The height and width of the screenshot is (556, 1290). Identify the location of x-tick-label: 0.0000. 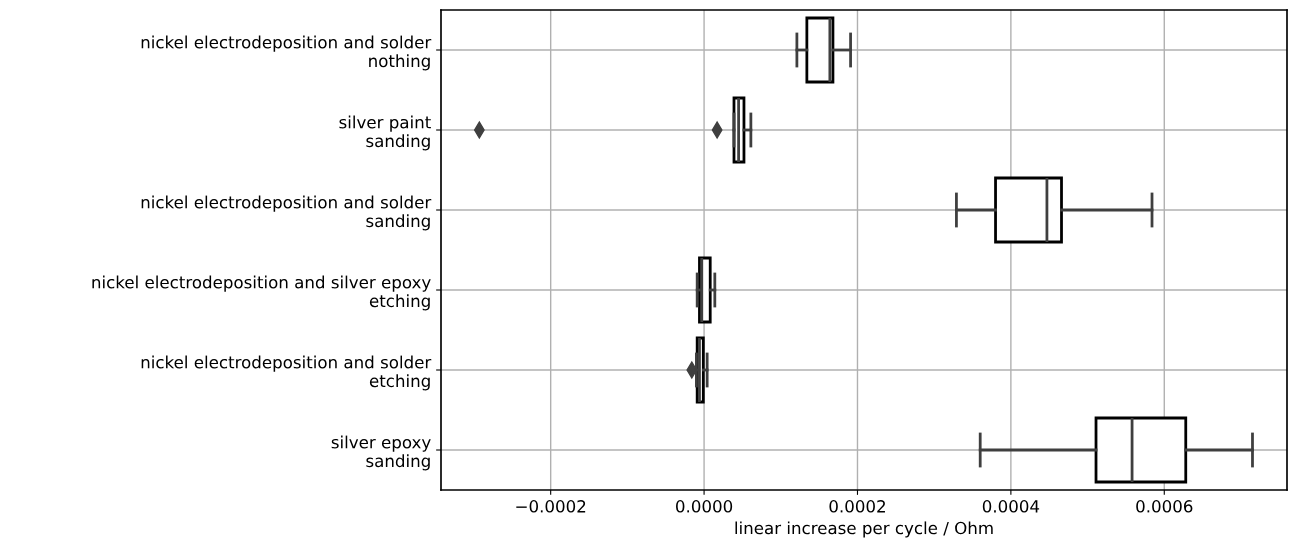
(704, 506).